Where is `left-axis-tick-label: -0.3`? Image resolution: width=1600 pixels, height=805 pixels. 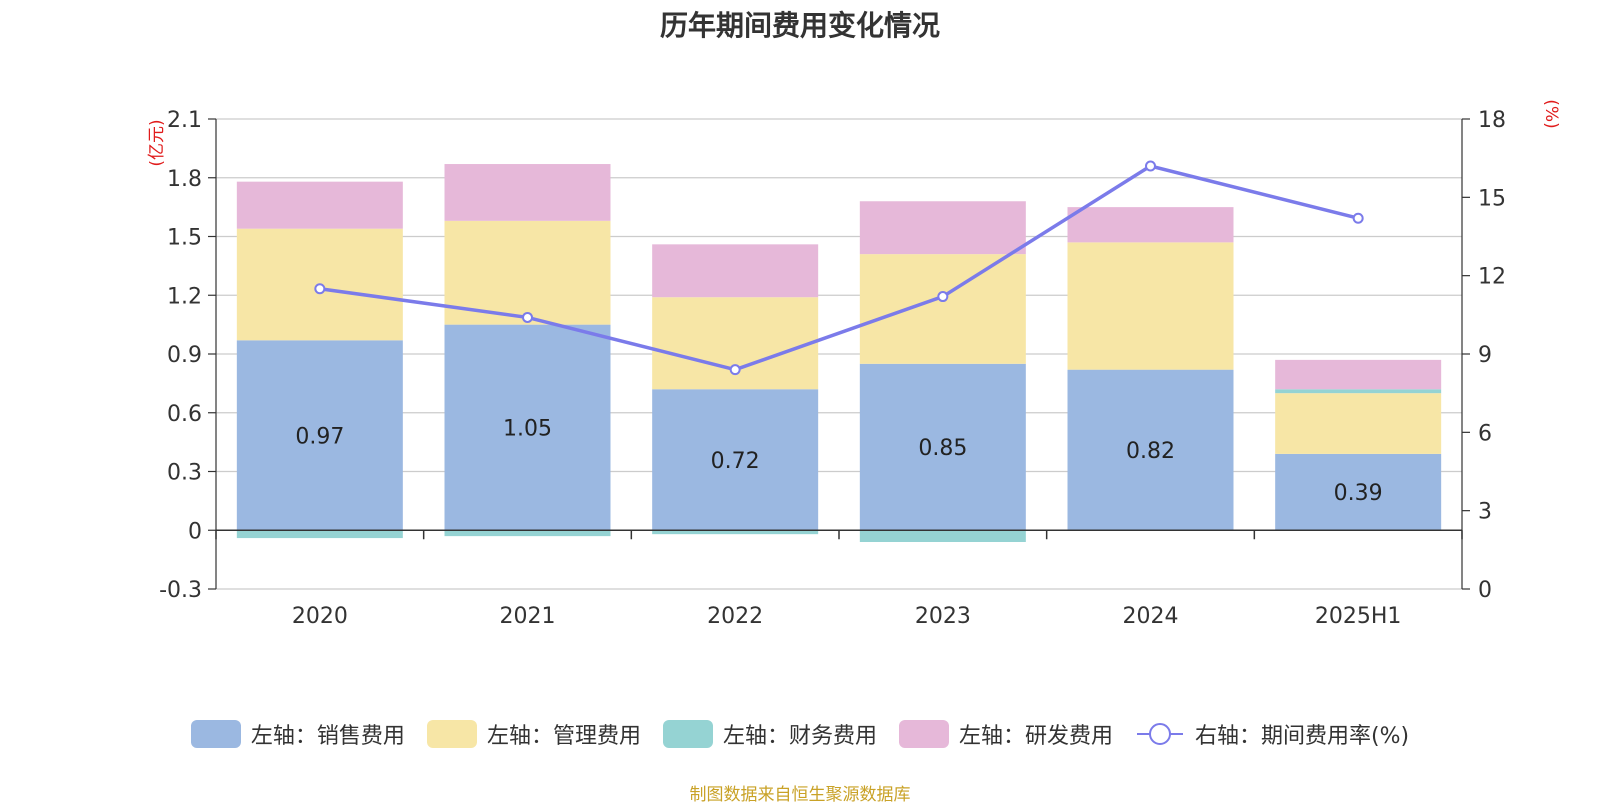
left-axis-tick-label: -0.3 is located at coordinates (180, 590).